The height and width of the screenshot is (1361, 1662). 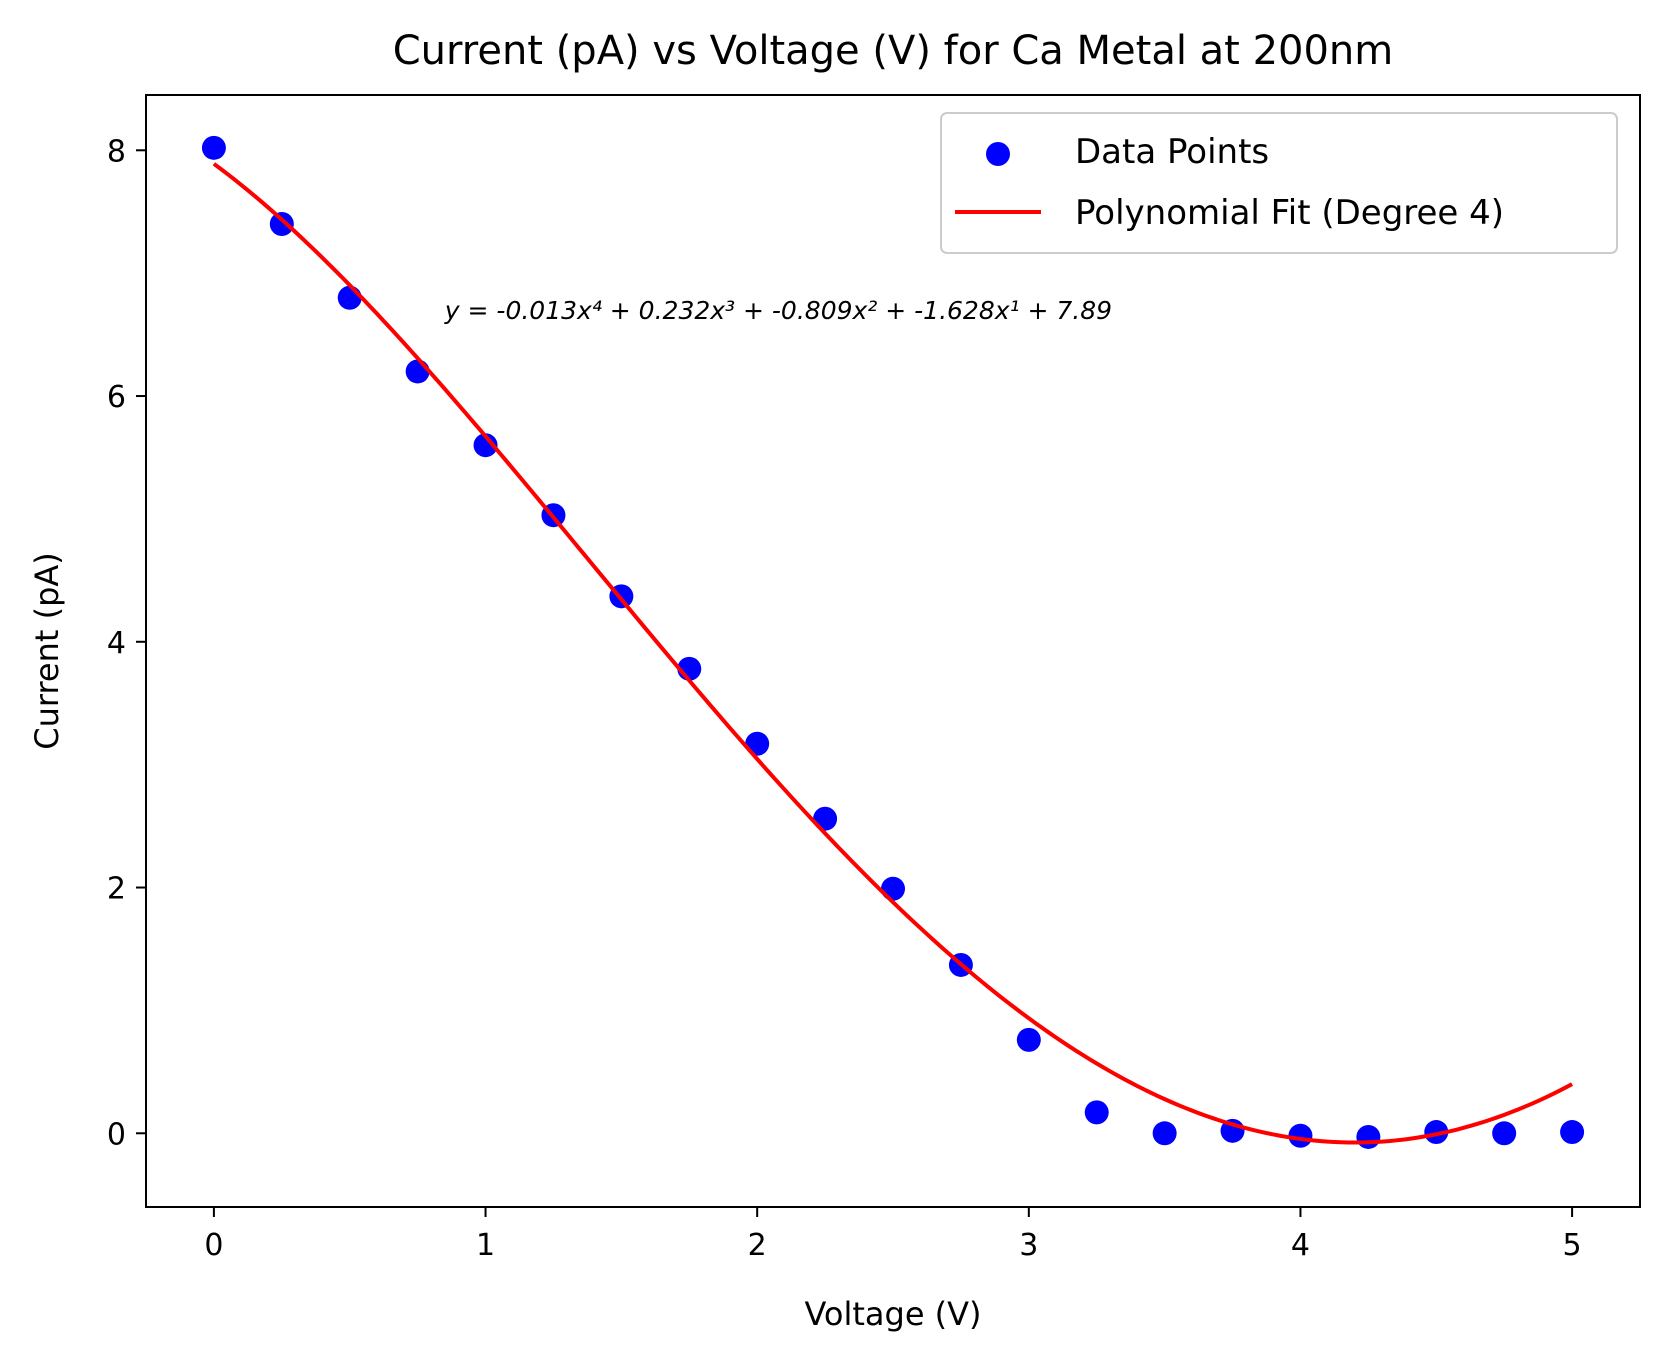 I want to click on y-tick-label: 8, so click(x=116, y=151).